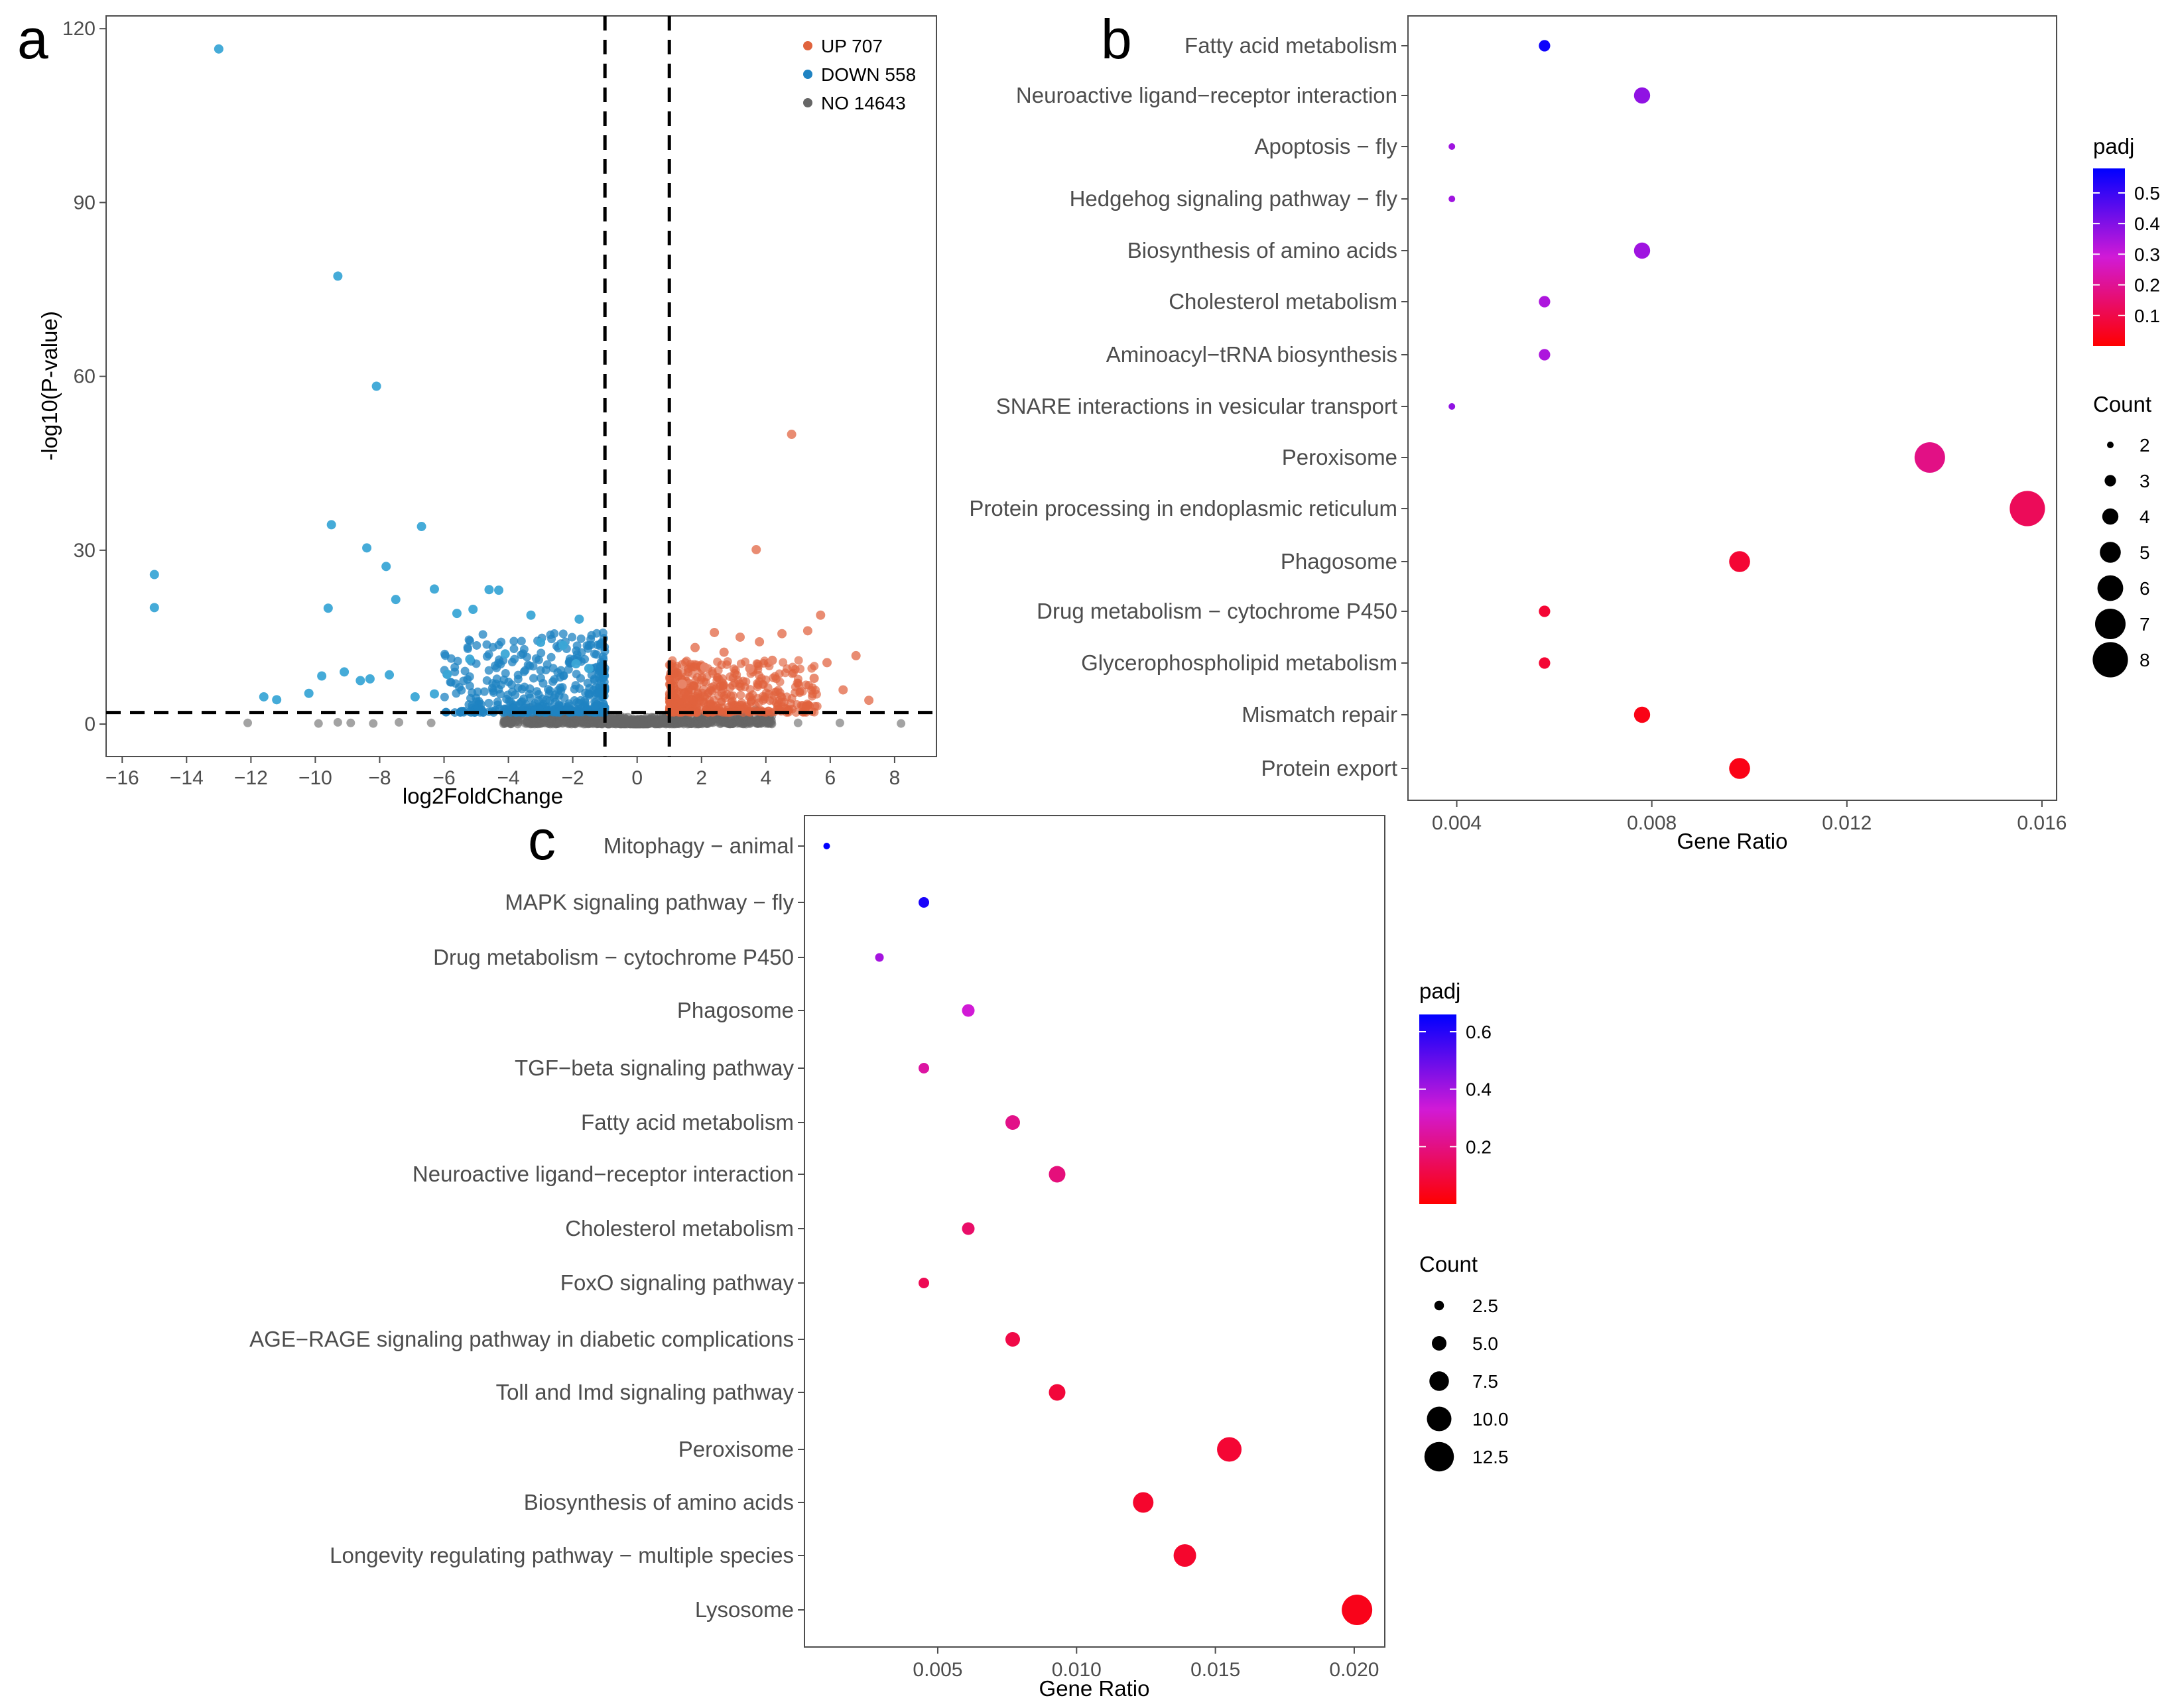 The image size is (2172, 1708). I want to click on category-label: Drug metabolism − cytochrome P450, so click(613, 957).